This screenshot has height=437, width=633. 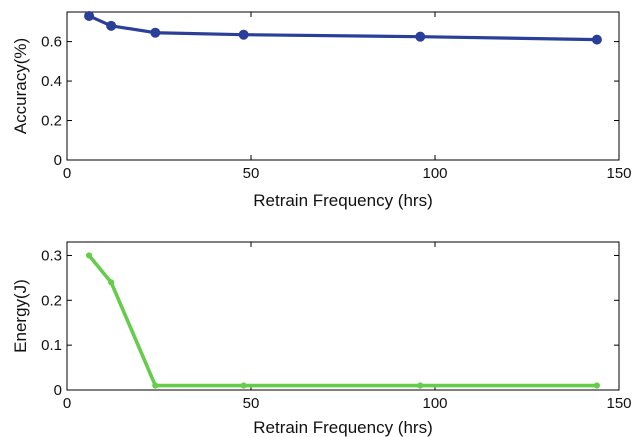 I want to click on energy-y-tick-label: 0.3, so click(x=51, y=255).